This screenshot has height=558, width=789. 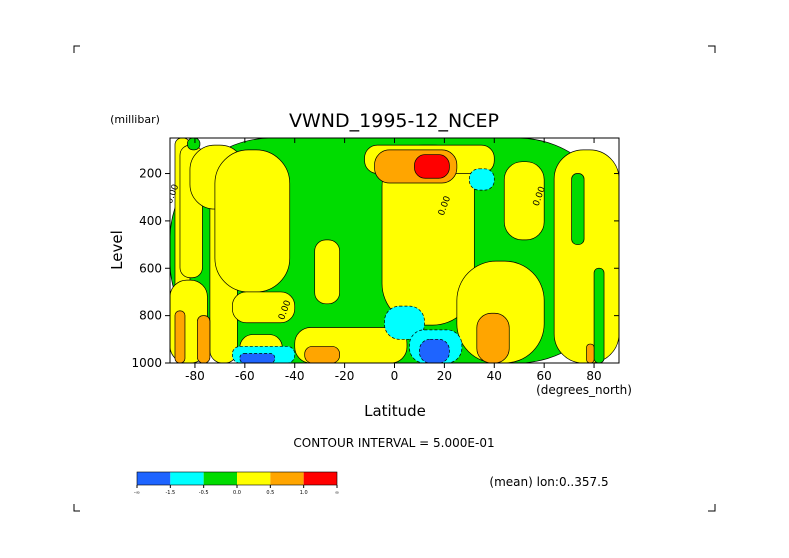 What do you see at coordinates (245, 376) in the screenshot?
I see `x-tick-label: -60` at bounding box center [245, 376].